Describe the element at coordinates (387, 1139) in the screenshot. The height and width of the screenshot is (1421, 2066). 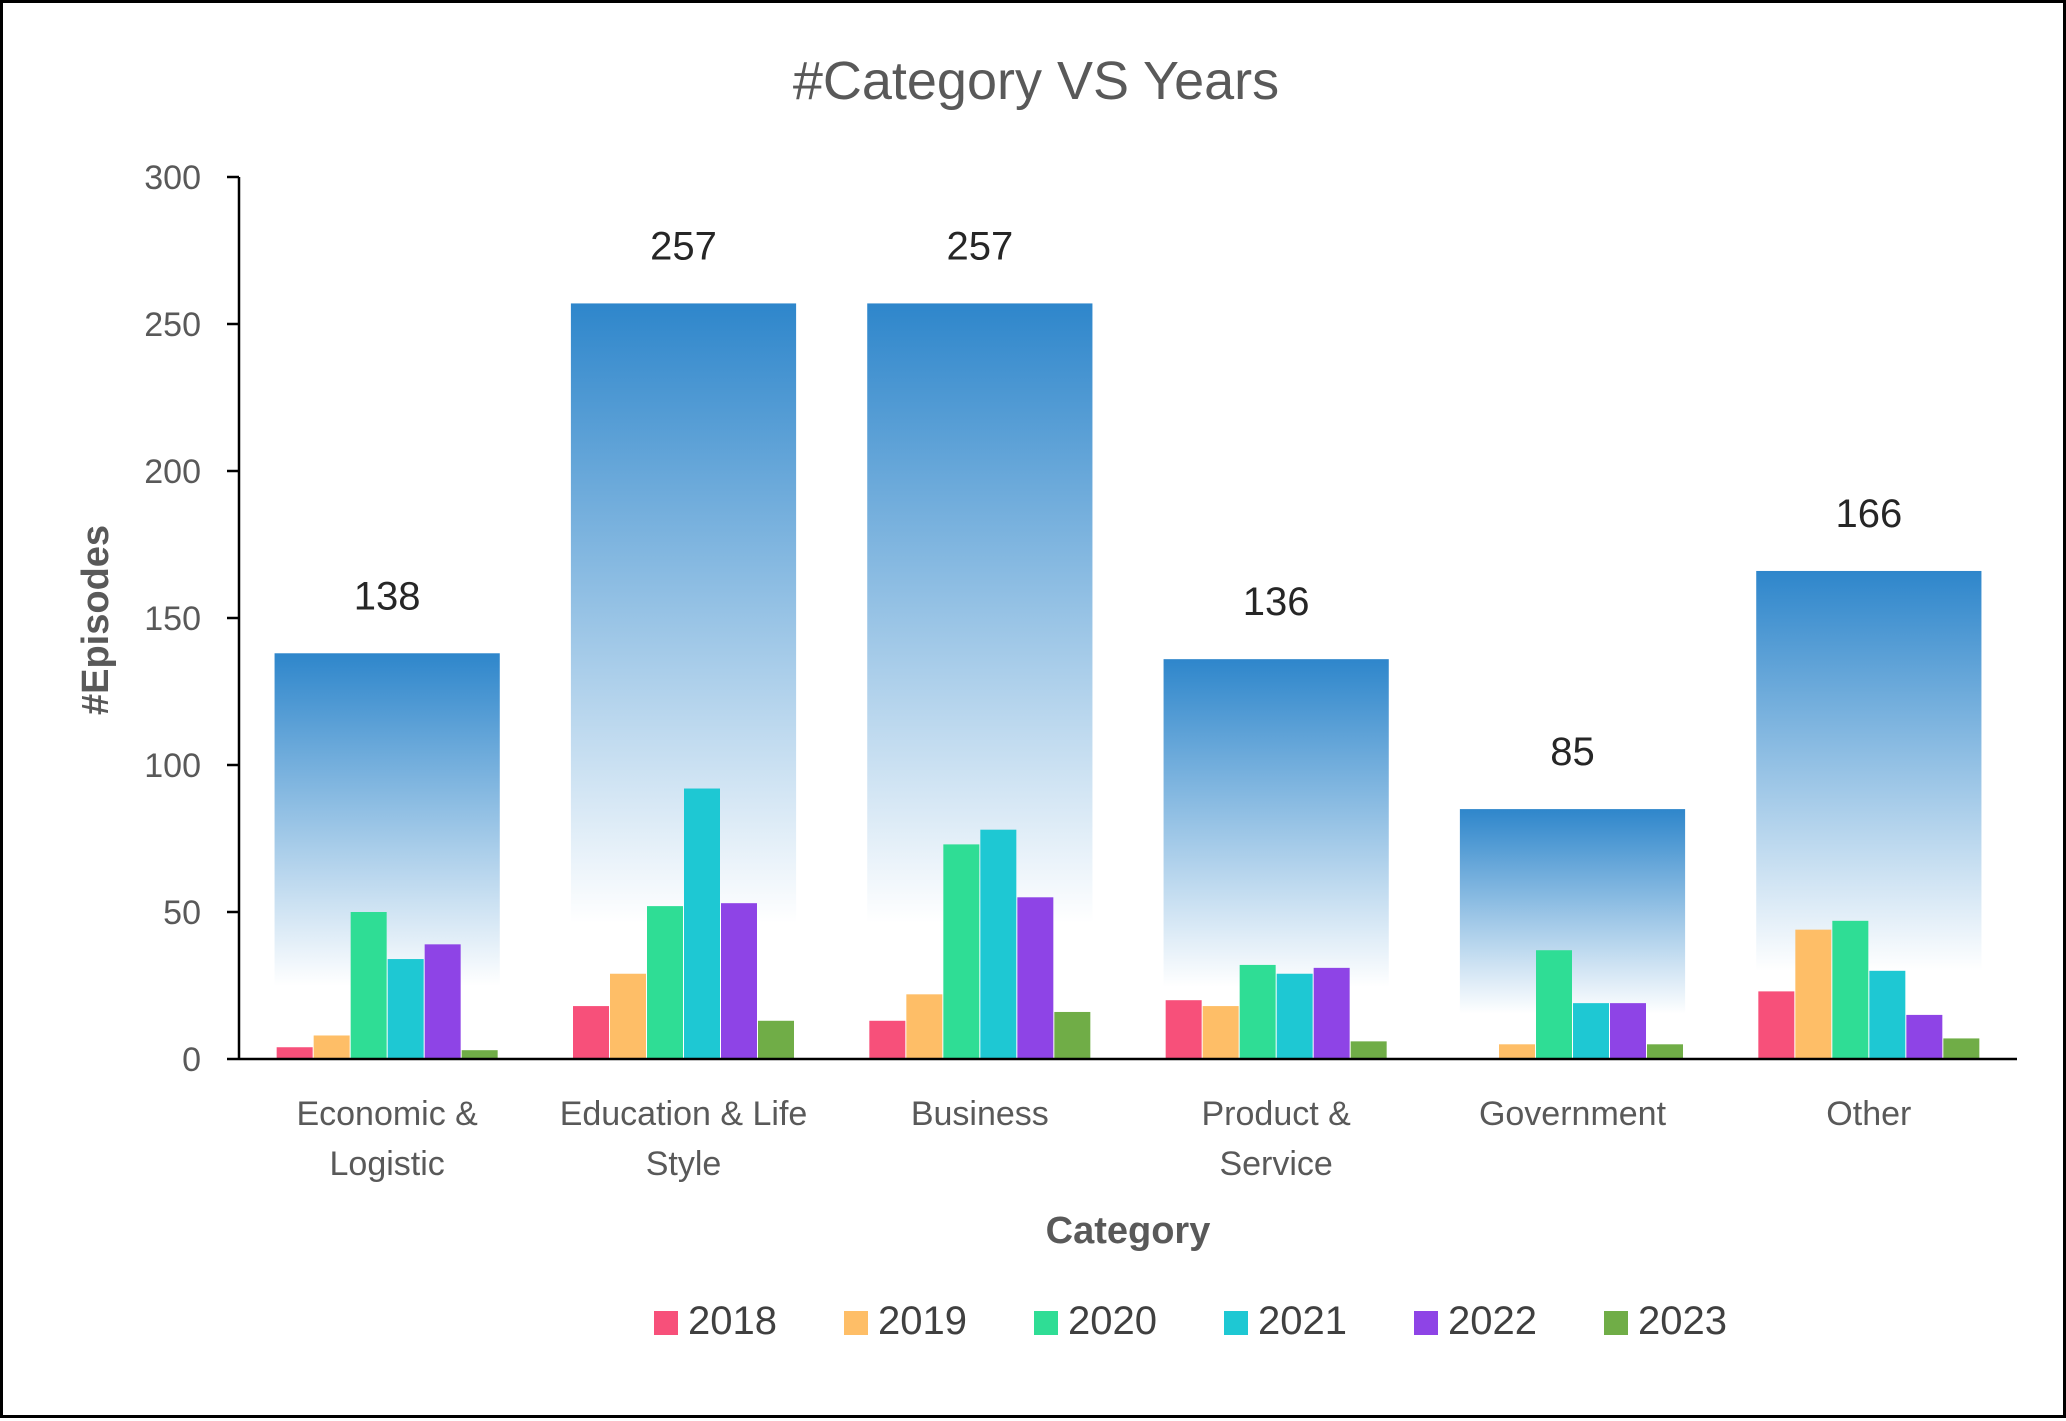
I see `x-tick-label: Economic & Logistic` at that location.